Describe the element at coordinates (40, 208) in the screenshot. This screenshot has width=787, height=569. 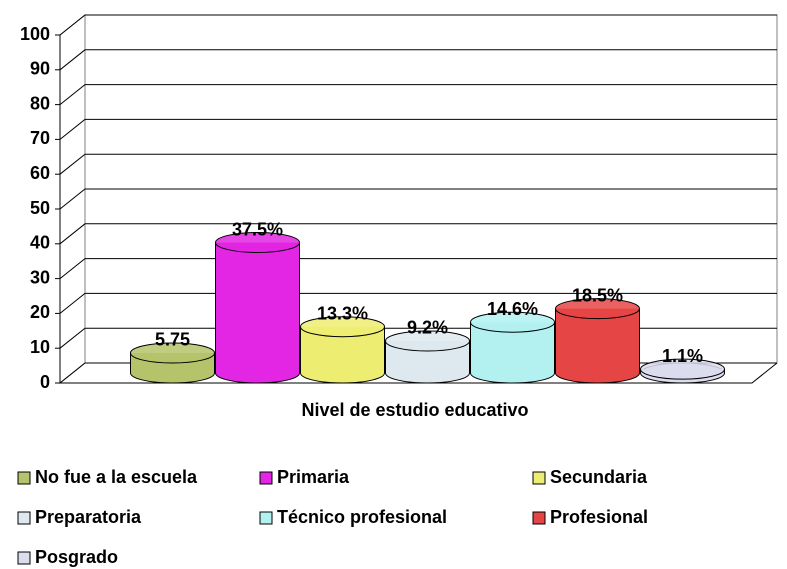
I see `y-tick-label: 50` at that location.